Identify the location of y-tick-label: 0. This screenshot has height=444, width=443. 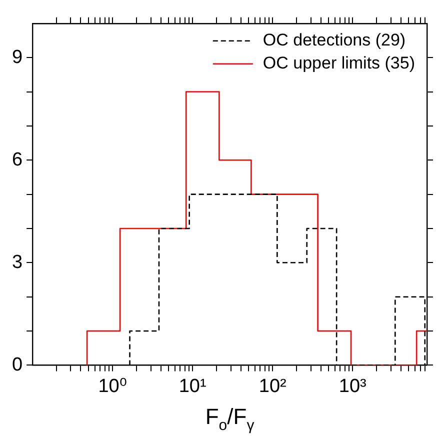
(17, 365).